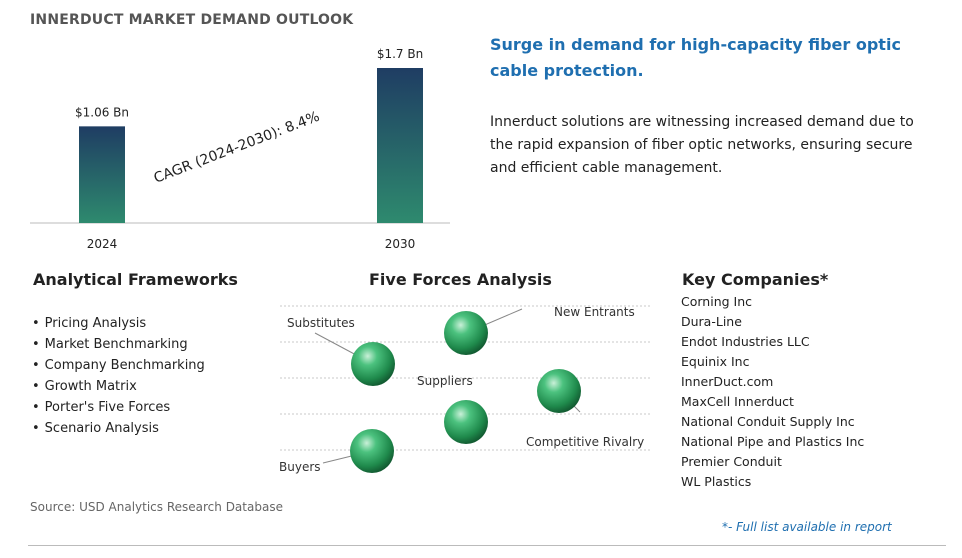 The image size is (962, 558). I want to click on company-item: Endot Industries LLC, so click(745, 341).